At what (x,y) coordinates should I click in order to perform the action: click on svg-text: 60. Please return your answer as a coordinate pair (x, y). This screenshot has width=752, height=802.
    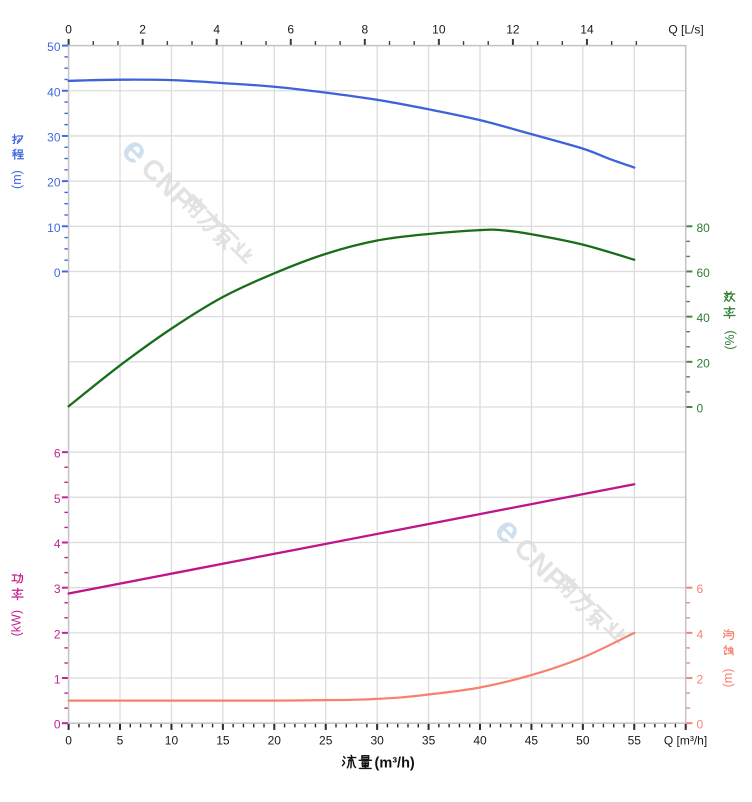
    Looking at the image, I should click on (704, 273).